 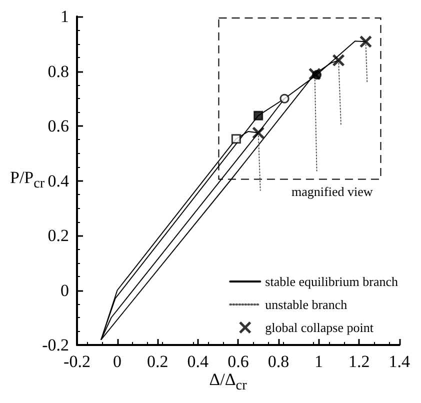 What do you see at coordinates (58, 71) in the screenshot?
I see `y-tick-label: 0.8` at bounding box center [58, 71].